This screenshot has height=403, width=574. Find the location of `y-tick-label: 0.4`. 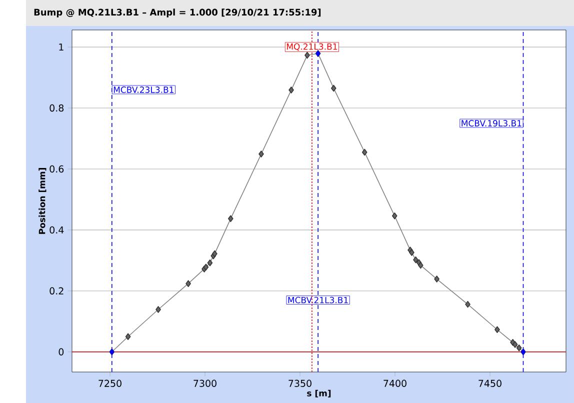

y-tick-label: 0.4 is located at coordinates (57, 230).